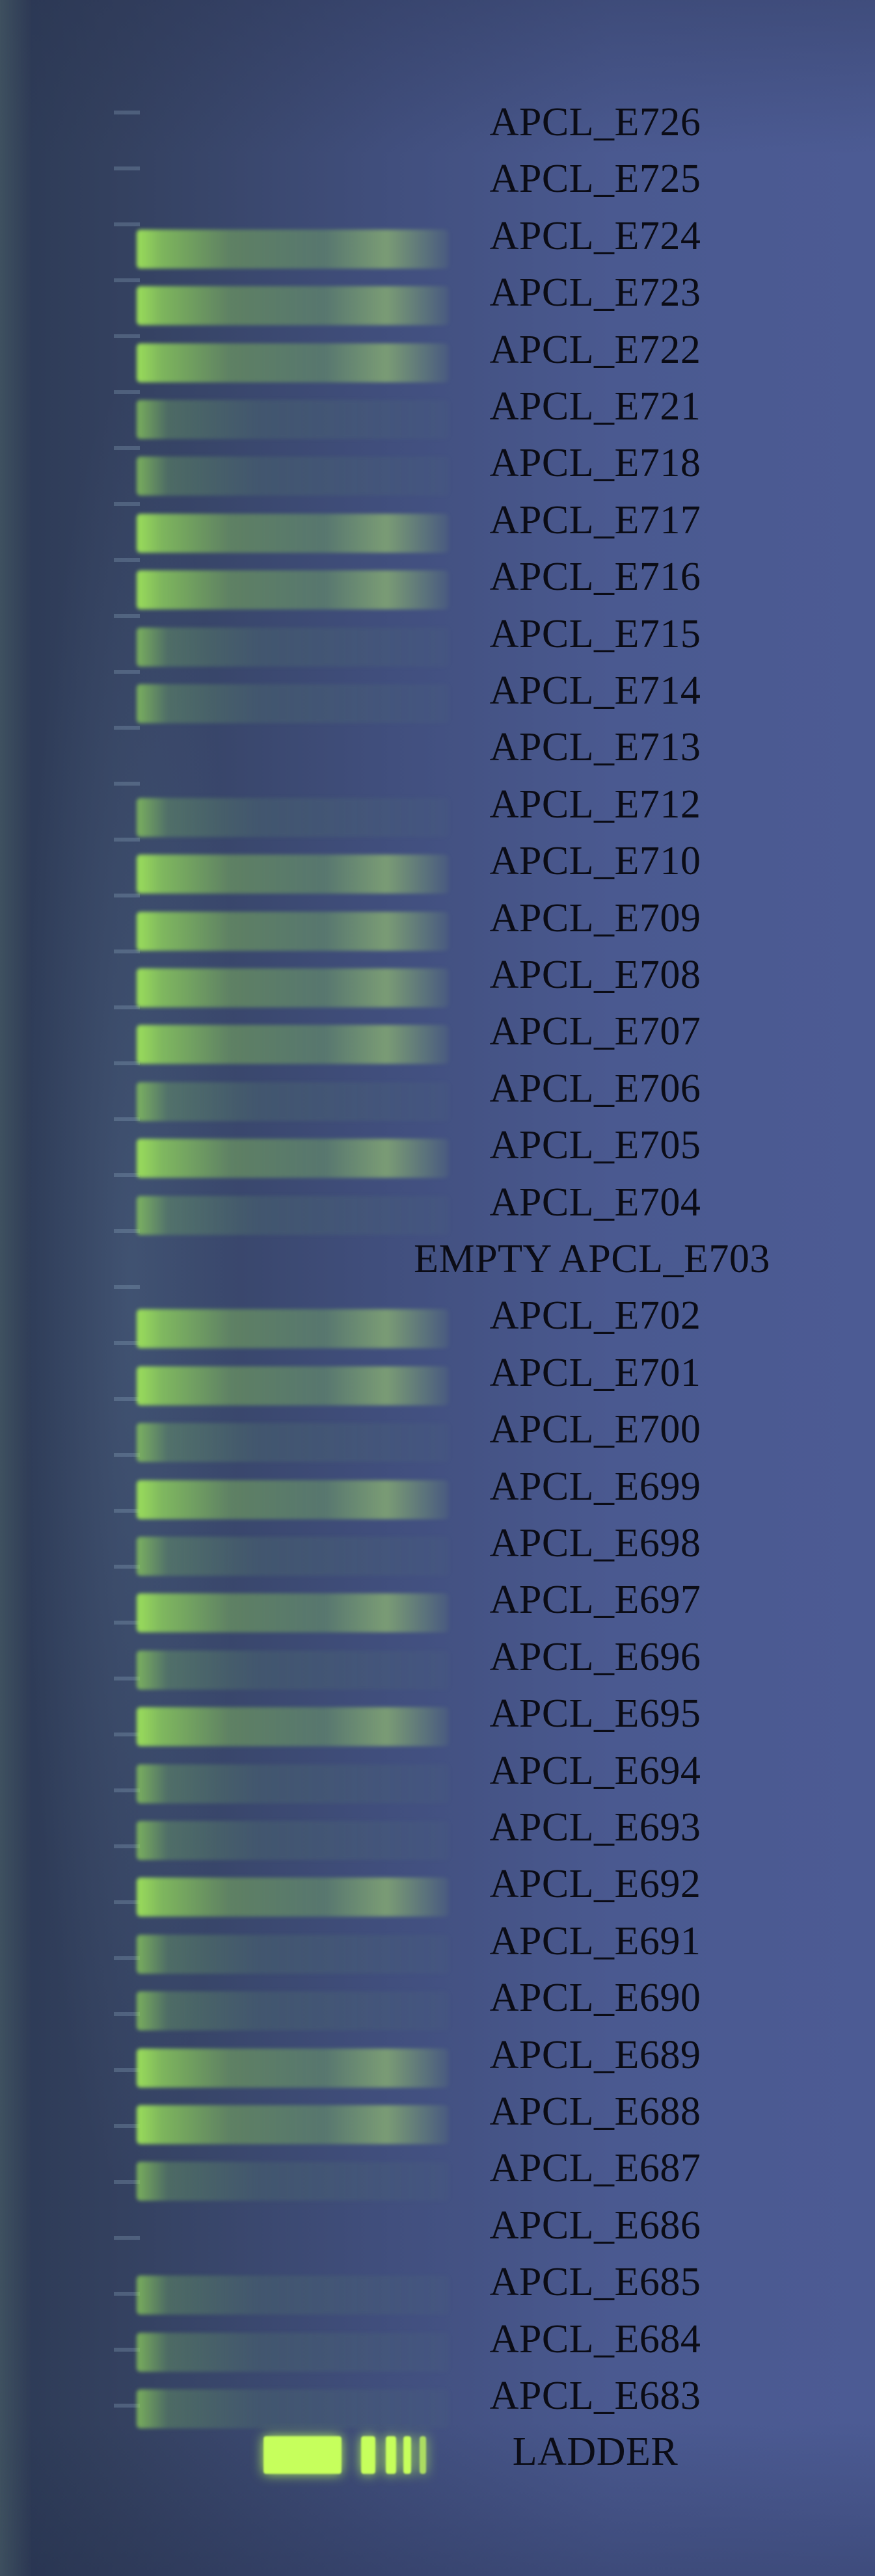 The height and width of the screenshot is (2576, 875). I want to click on lane-label: APCL_E701, so click(595, 1372).